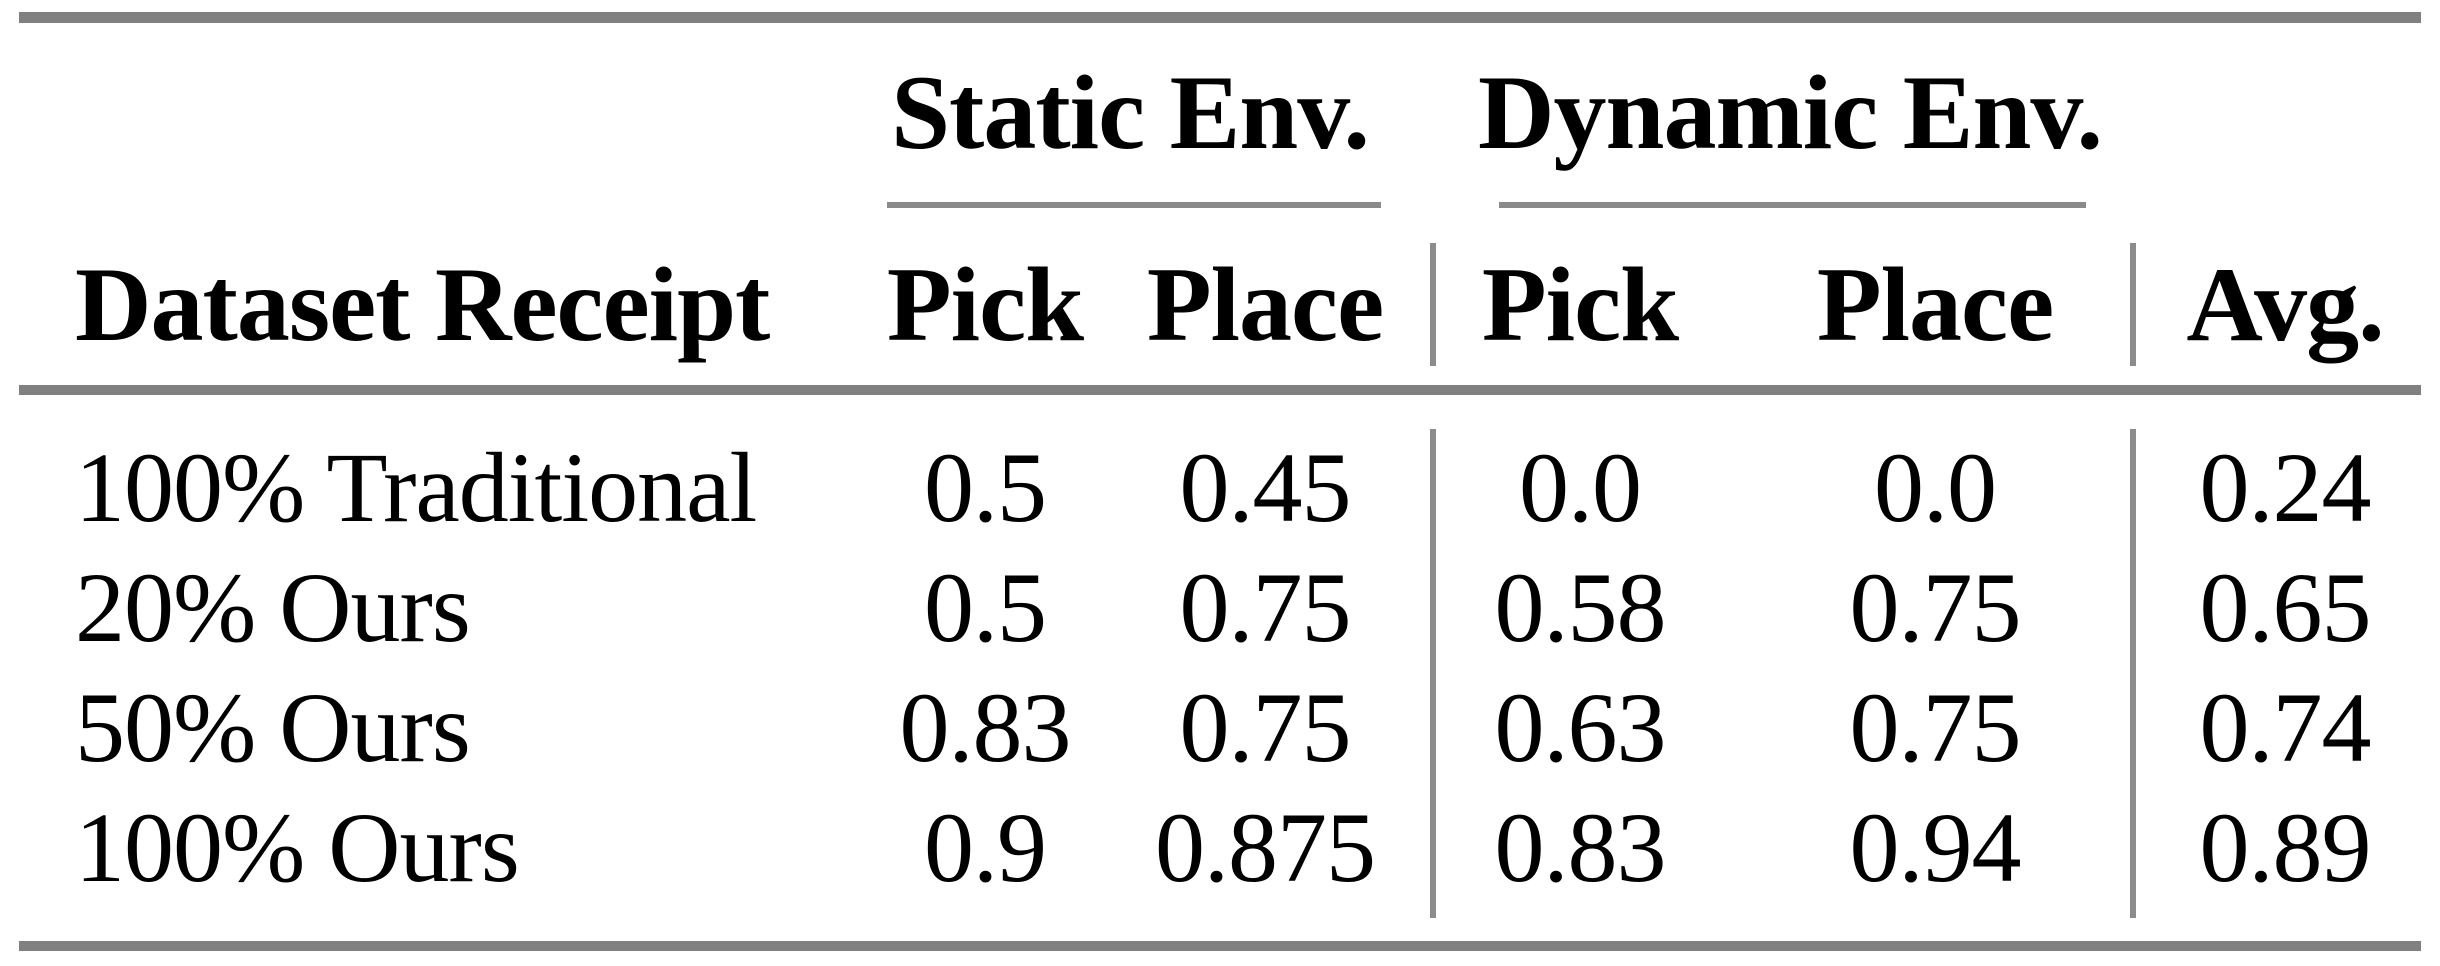 The image size is (2440, 966). I want to click on cell-avg: 0.65, so click(2285, 607).